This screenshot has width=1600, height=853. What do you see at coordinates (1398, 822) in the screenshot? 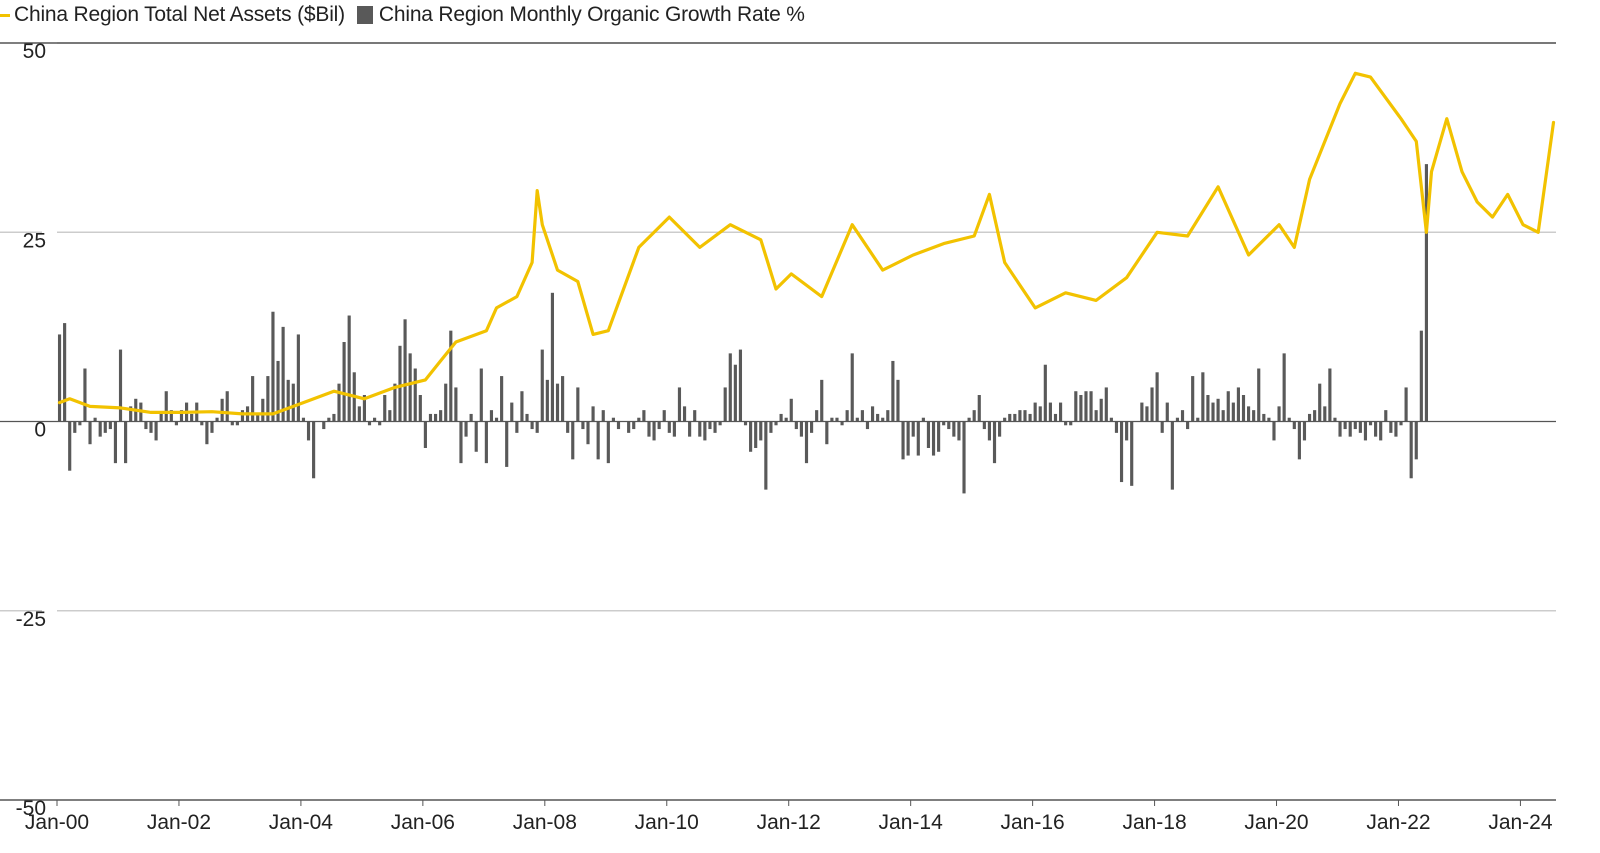
I see `x-tick-label: Jan-22` at bounding box center [1398, 822].